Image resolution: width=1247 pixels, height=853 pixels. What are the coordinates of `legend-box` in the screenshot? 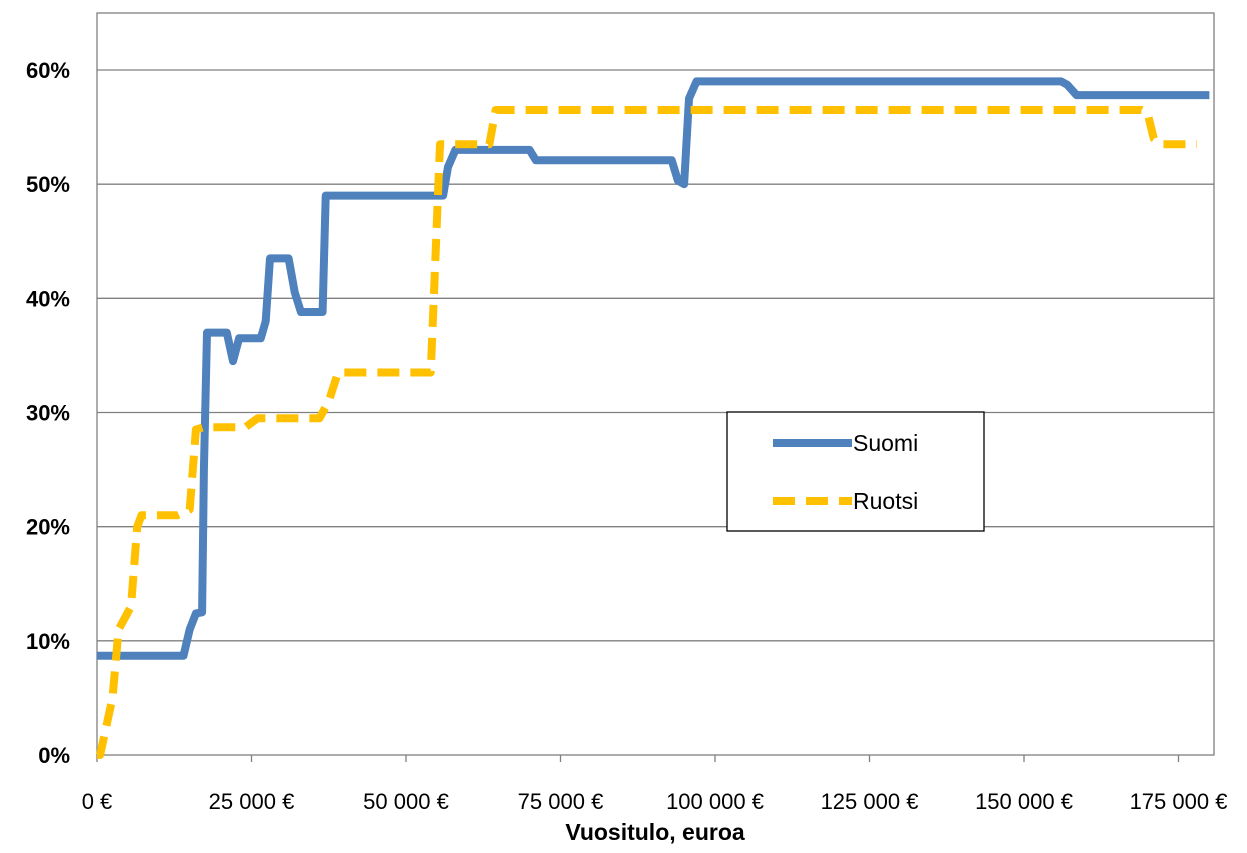 It's located at (855, 471).